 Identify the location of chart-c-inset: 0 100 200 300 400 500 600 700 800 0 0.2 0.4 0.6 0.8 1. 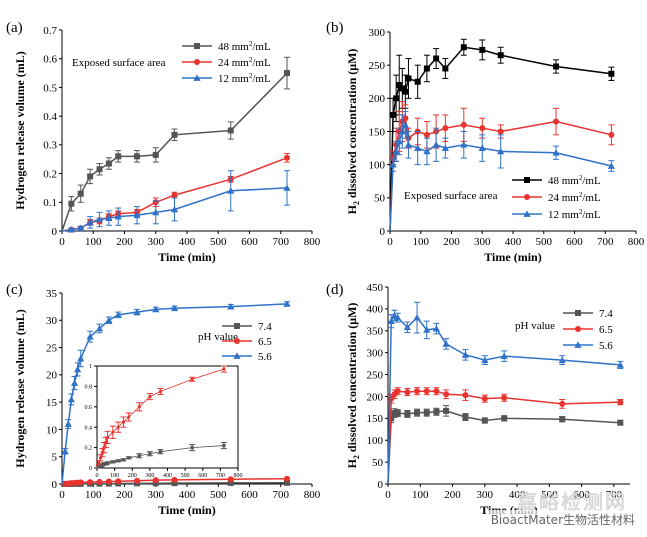
(164, 421).